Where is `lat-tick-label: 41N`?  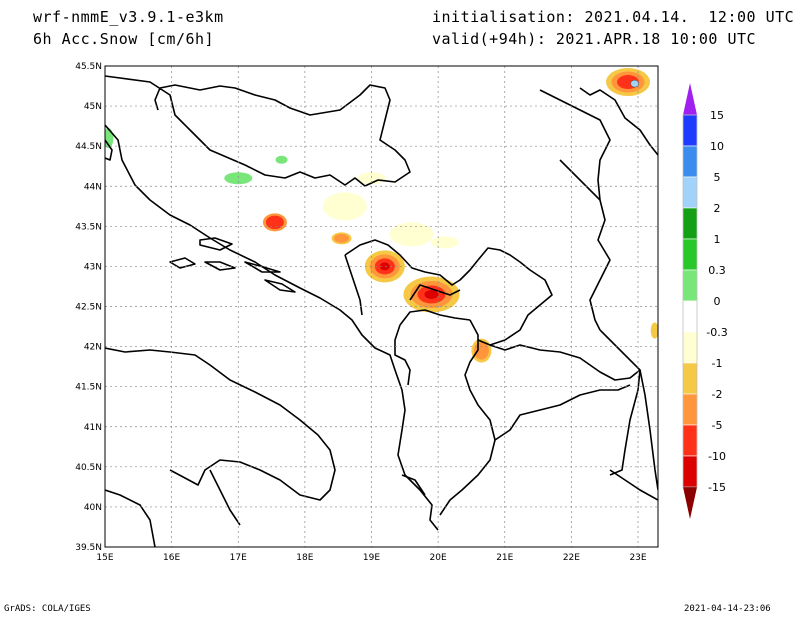 lat-tick-label: 41N is located at coordinates (93, 428).